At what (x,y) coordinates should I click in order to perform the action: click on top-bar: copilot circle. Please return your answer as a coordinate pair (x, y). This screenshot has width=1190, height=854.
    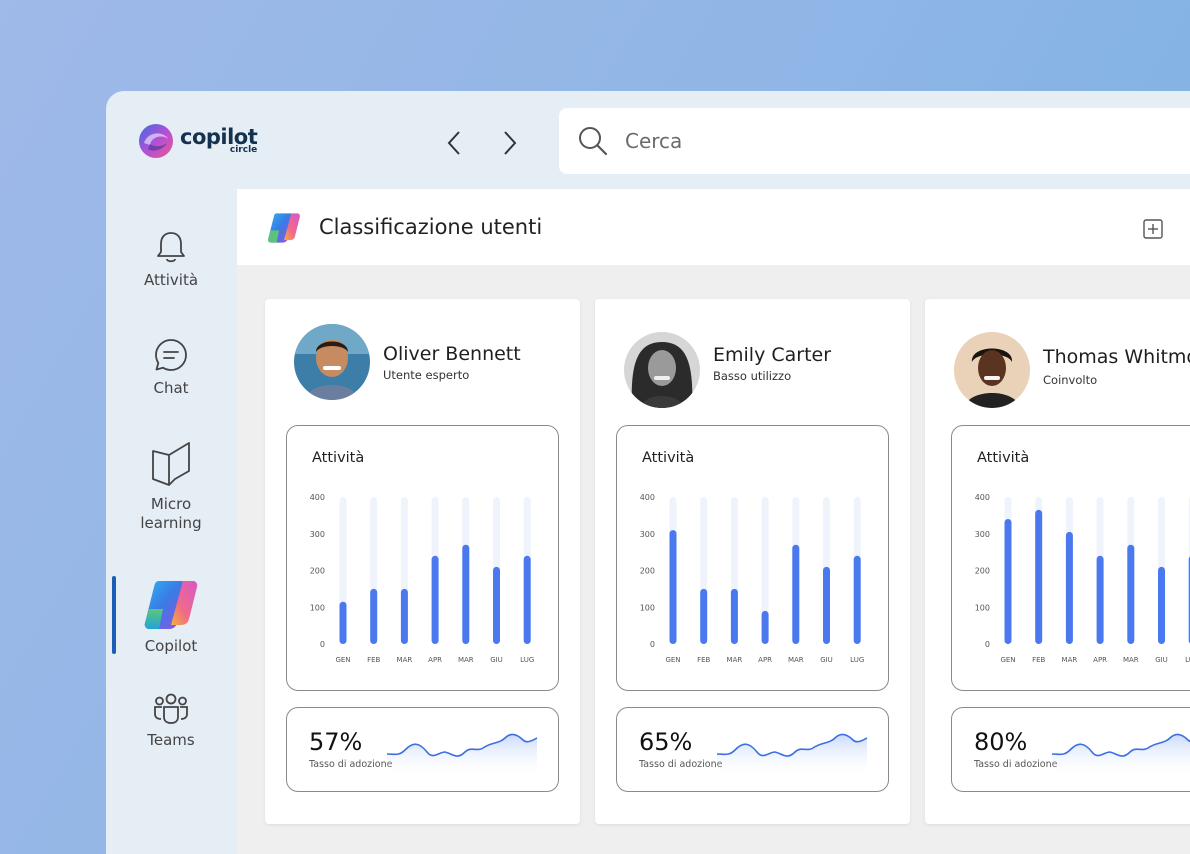
    Looking at the image, I should click on (648, 139).